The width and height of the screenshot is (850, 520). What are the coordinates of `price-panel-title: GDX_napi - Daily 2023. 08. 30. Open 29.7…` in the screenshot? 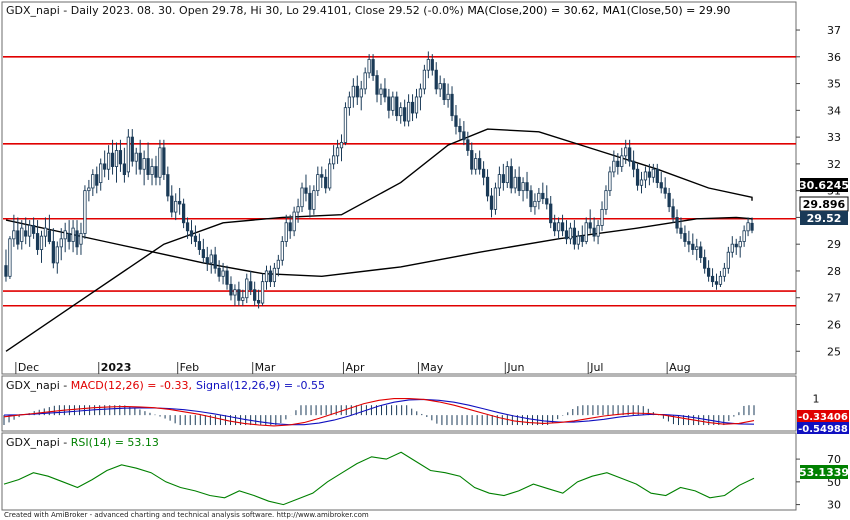 It's located at (368, 10).